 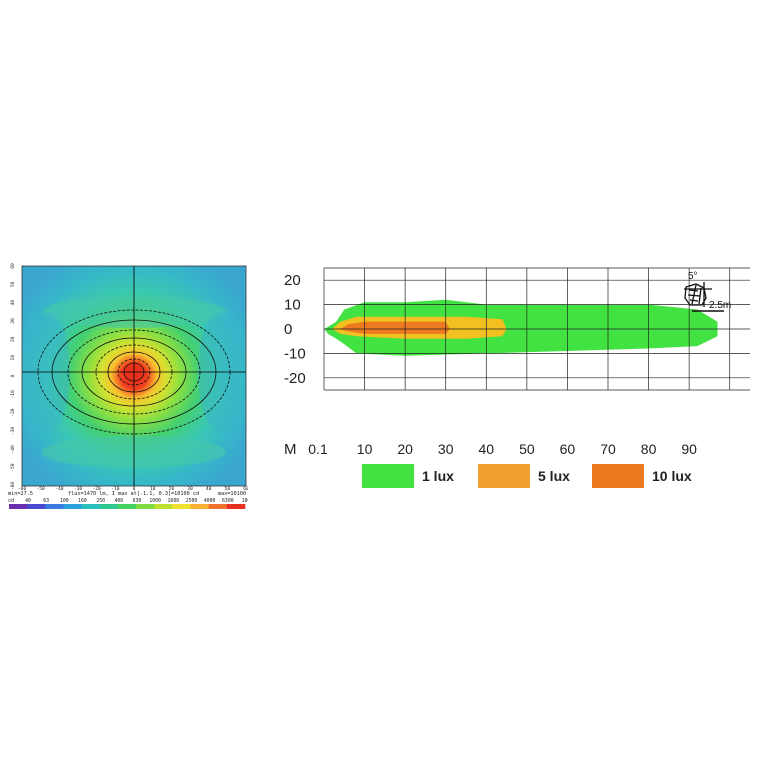 What do you see at coordinates (82, 501) in the screenshot?
I see `heatmap-scale-value: 160` at bounding box center [82, 501].